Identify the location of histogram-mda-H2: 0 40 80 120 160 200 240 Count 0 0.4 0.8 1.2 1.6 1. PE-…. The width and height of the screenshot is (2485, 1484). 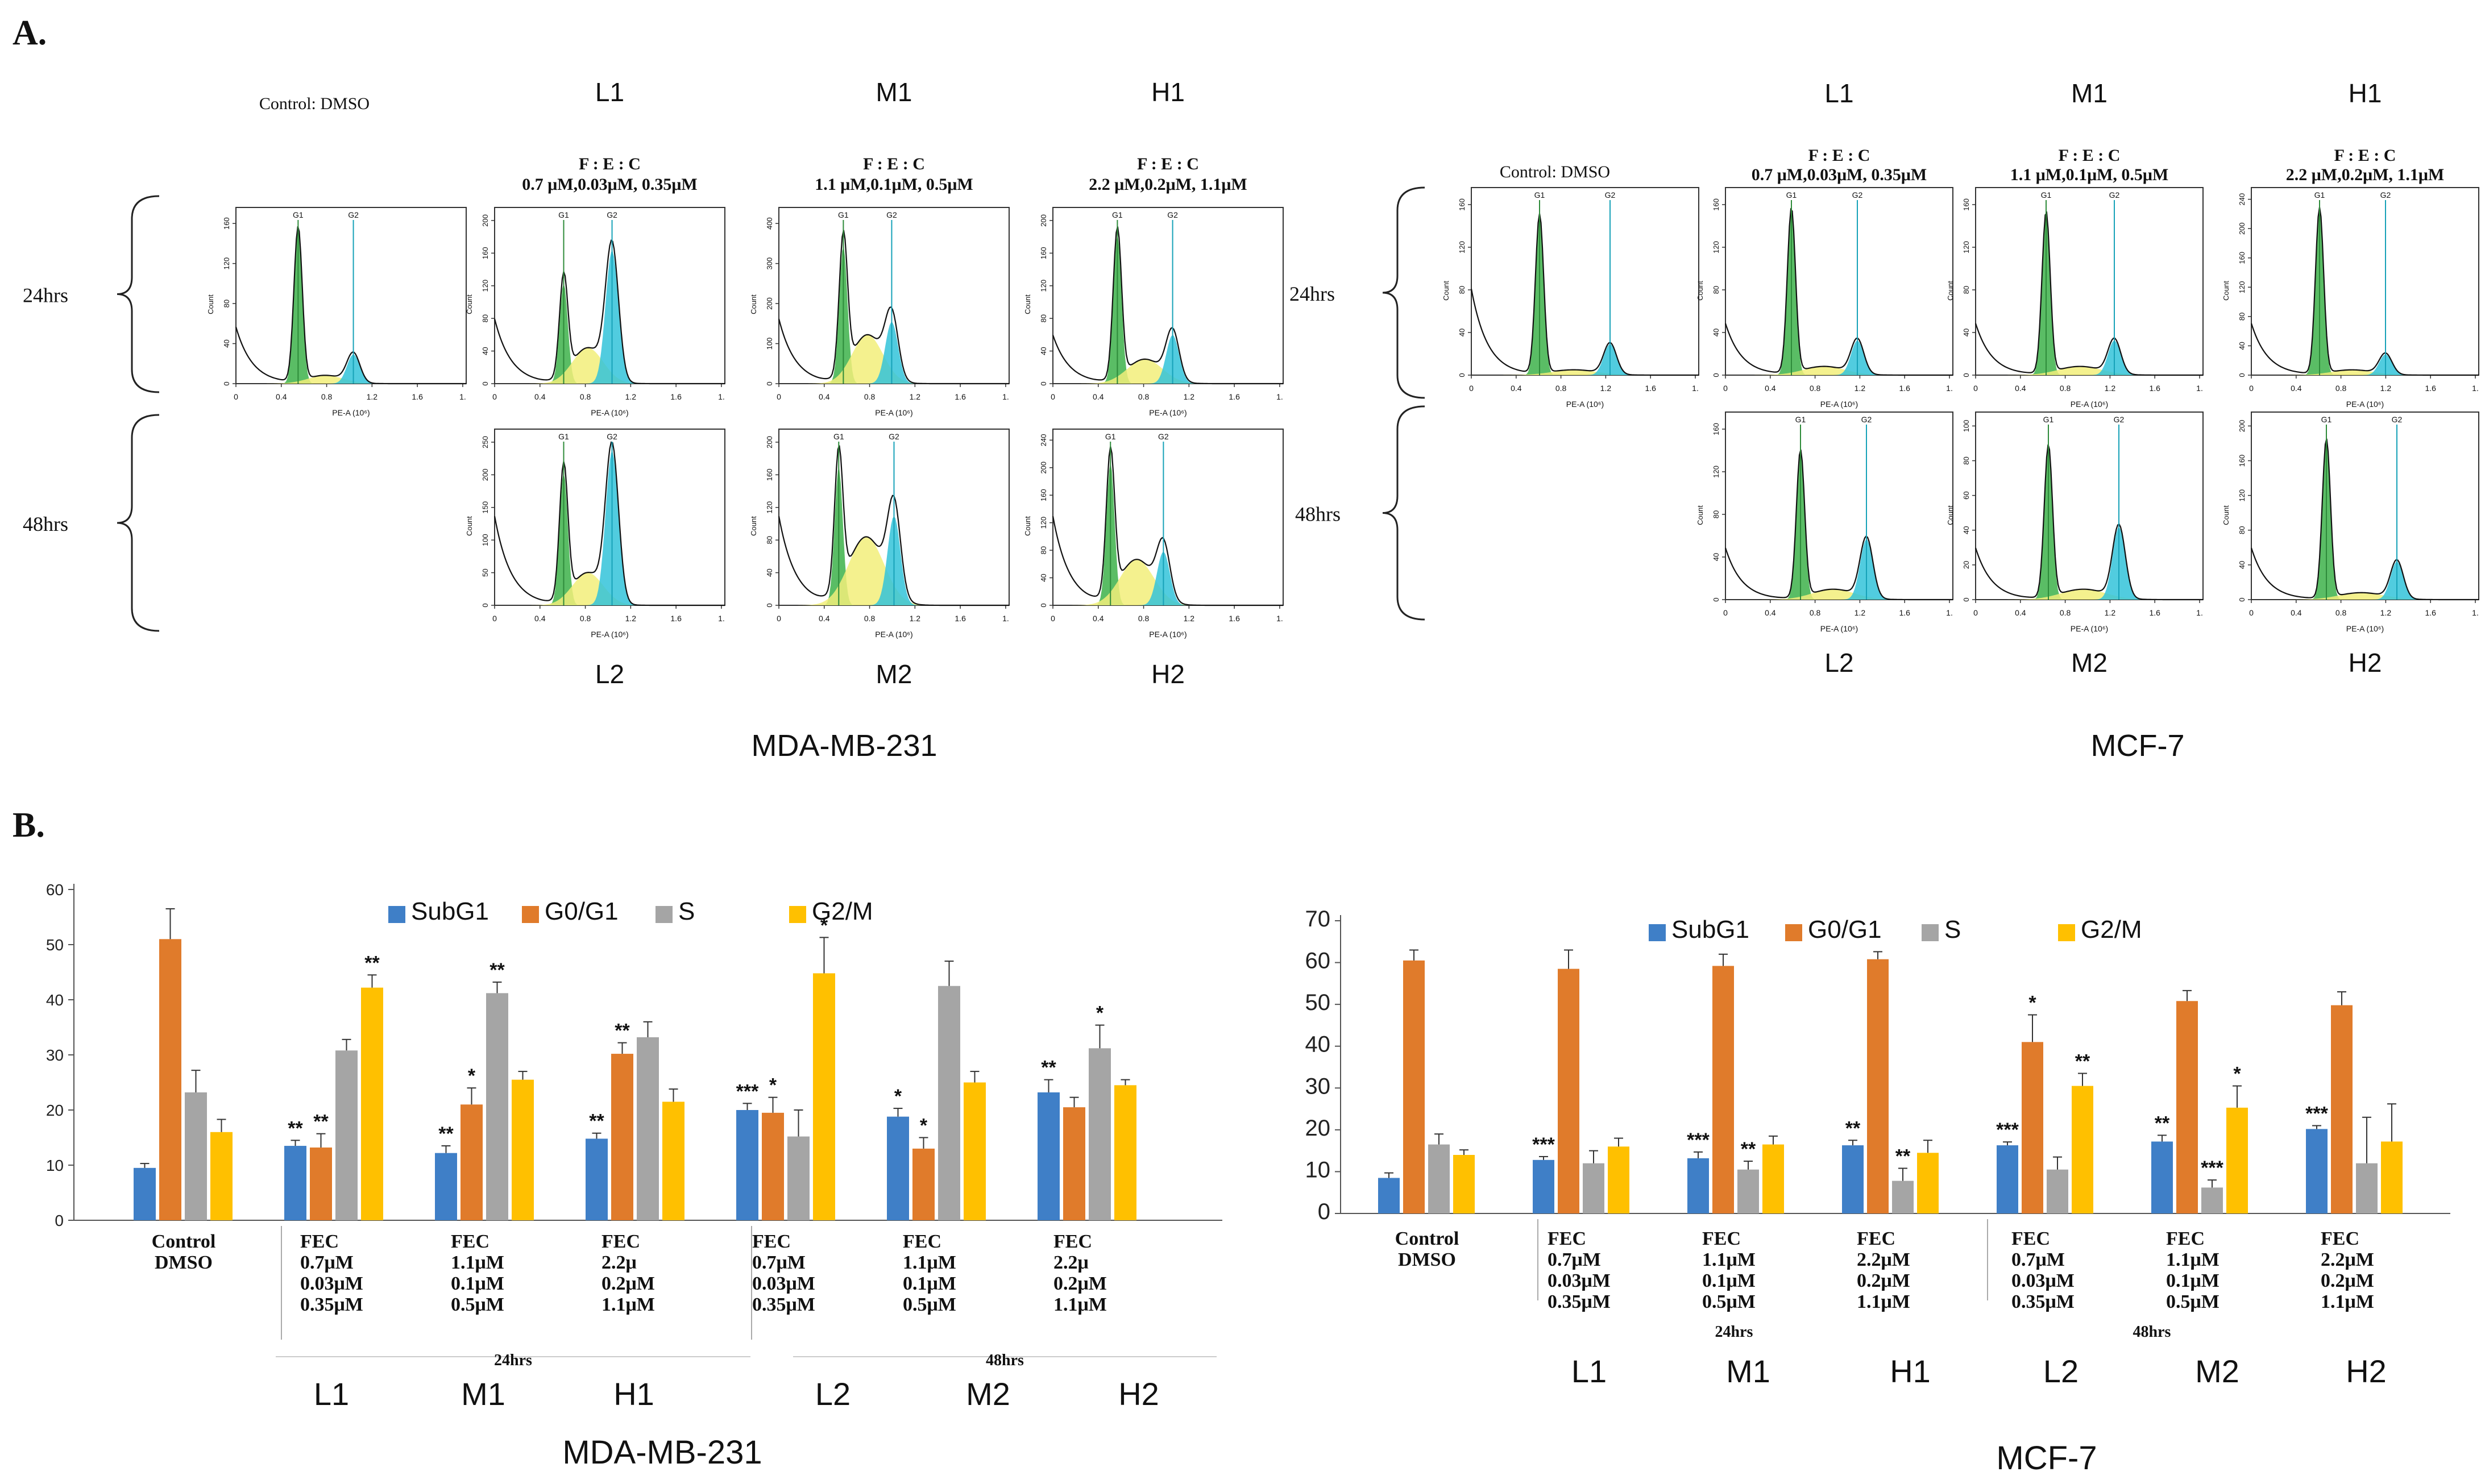
(1153, 534).